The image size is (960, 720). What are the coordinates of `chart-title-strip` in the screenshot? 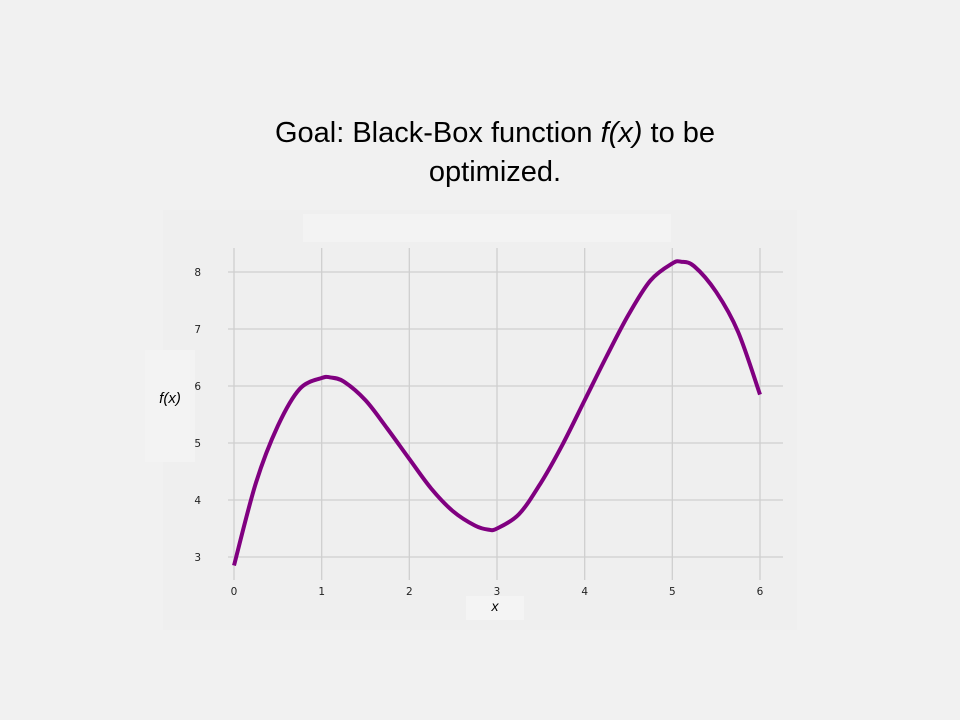 It's located at (487, 228).